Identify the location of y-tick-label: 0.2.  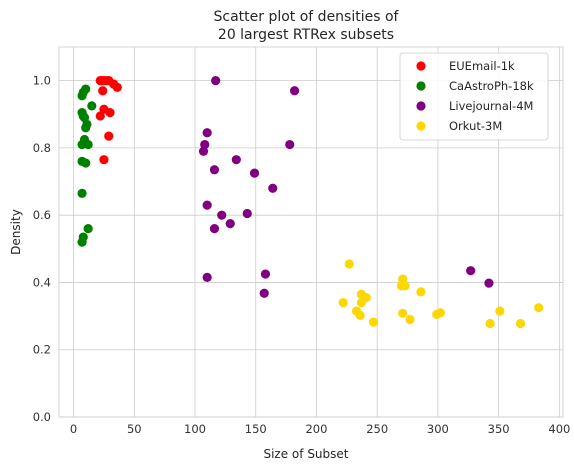
(42, 350).